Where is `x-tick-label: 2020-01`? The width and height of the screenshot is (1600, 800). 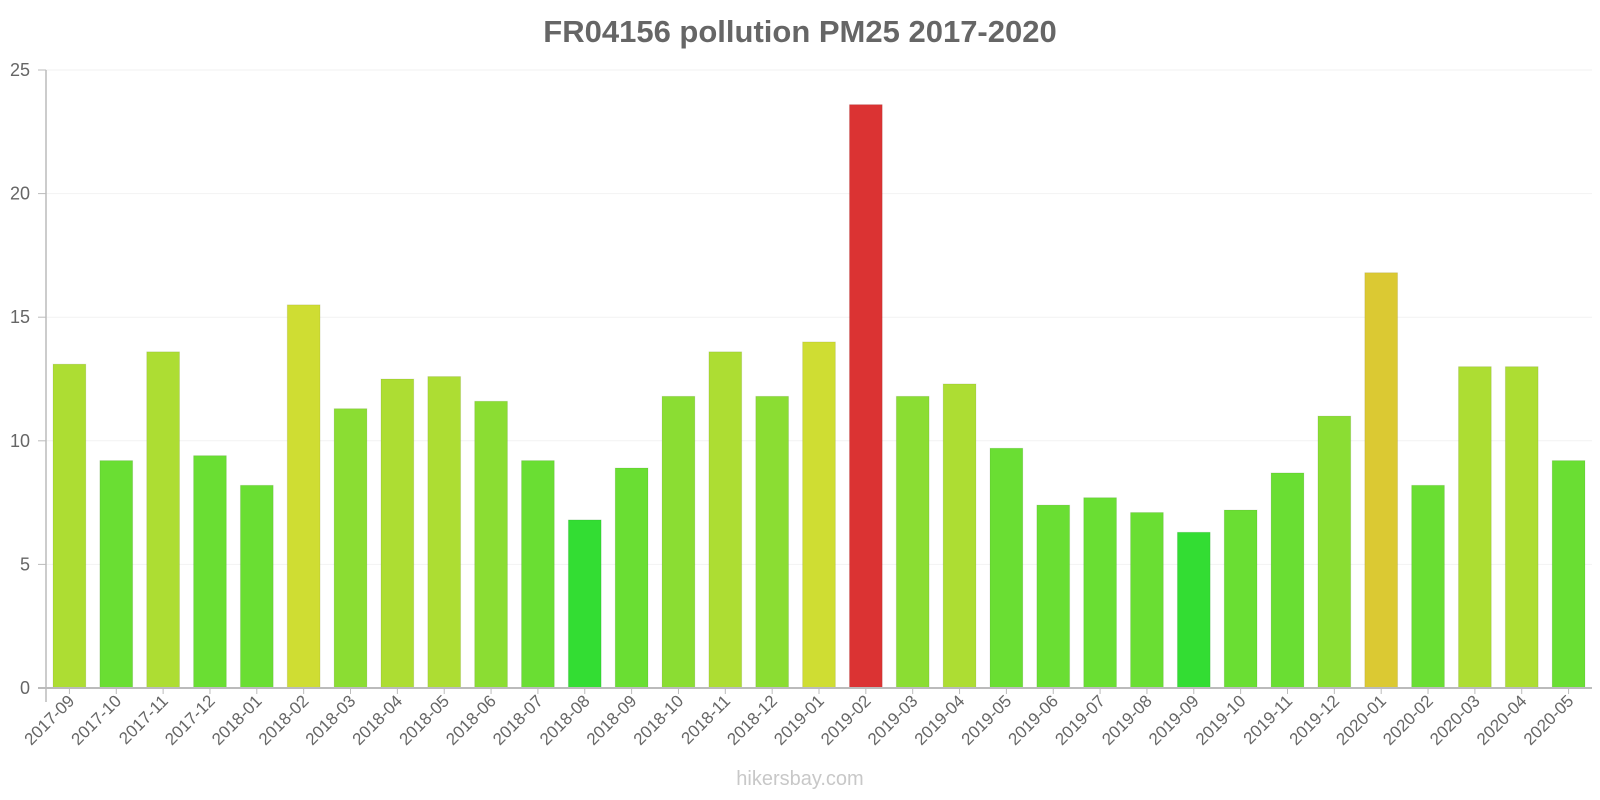
x-tick-label: 2020-01 is located at coordinates (1361, 720).